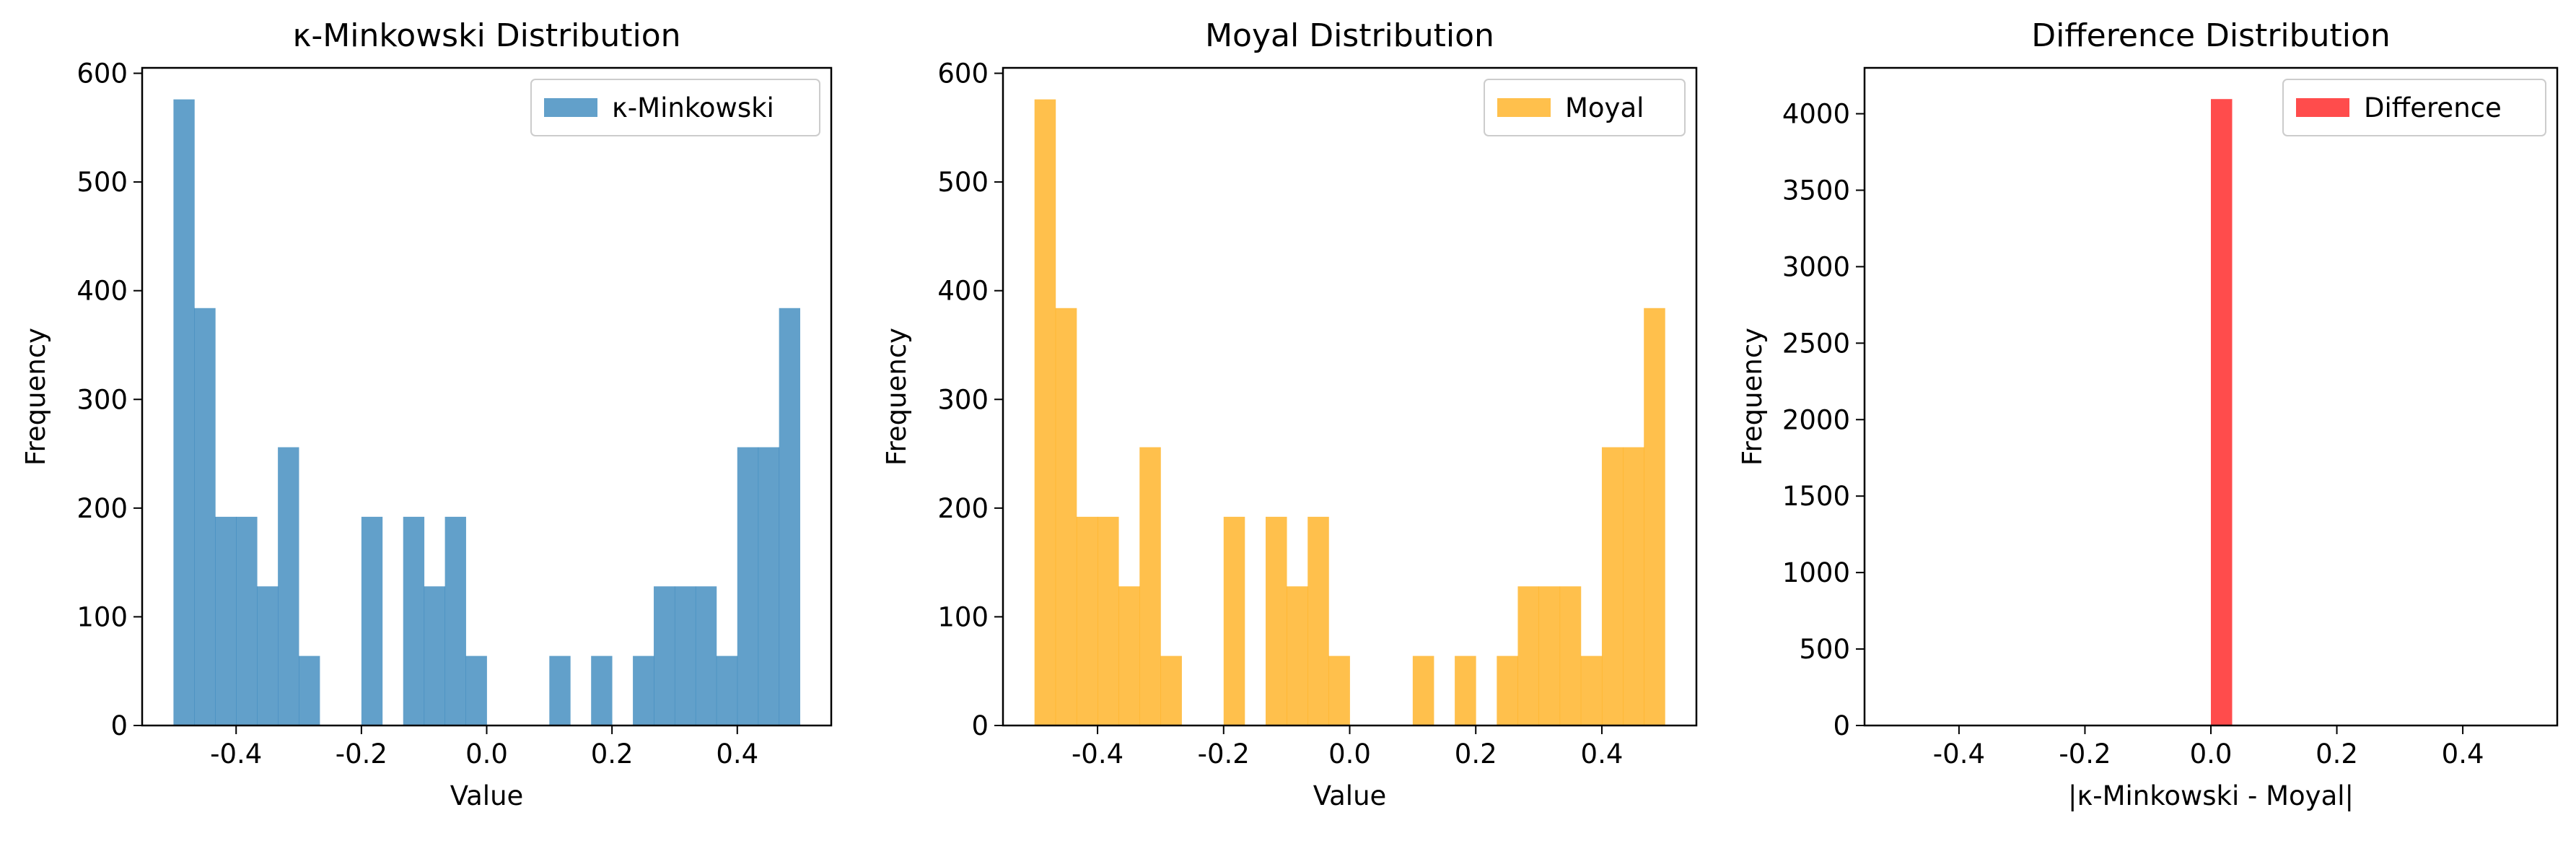 The image size is (2576, 841). I want to click on y-tick-label: 1500, so click(1816, 496).